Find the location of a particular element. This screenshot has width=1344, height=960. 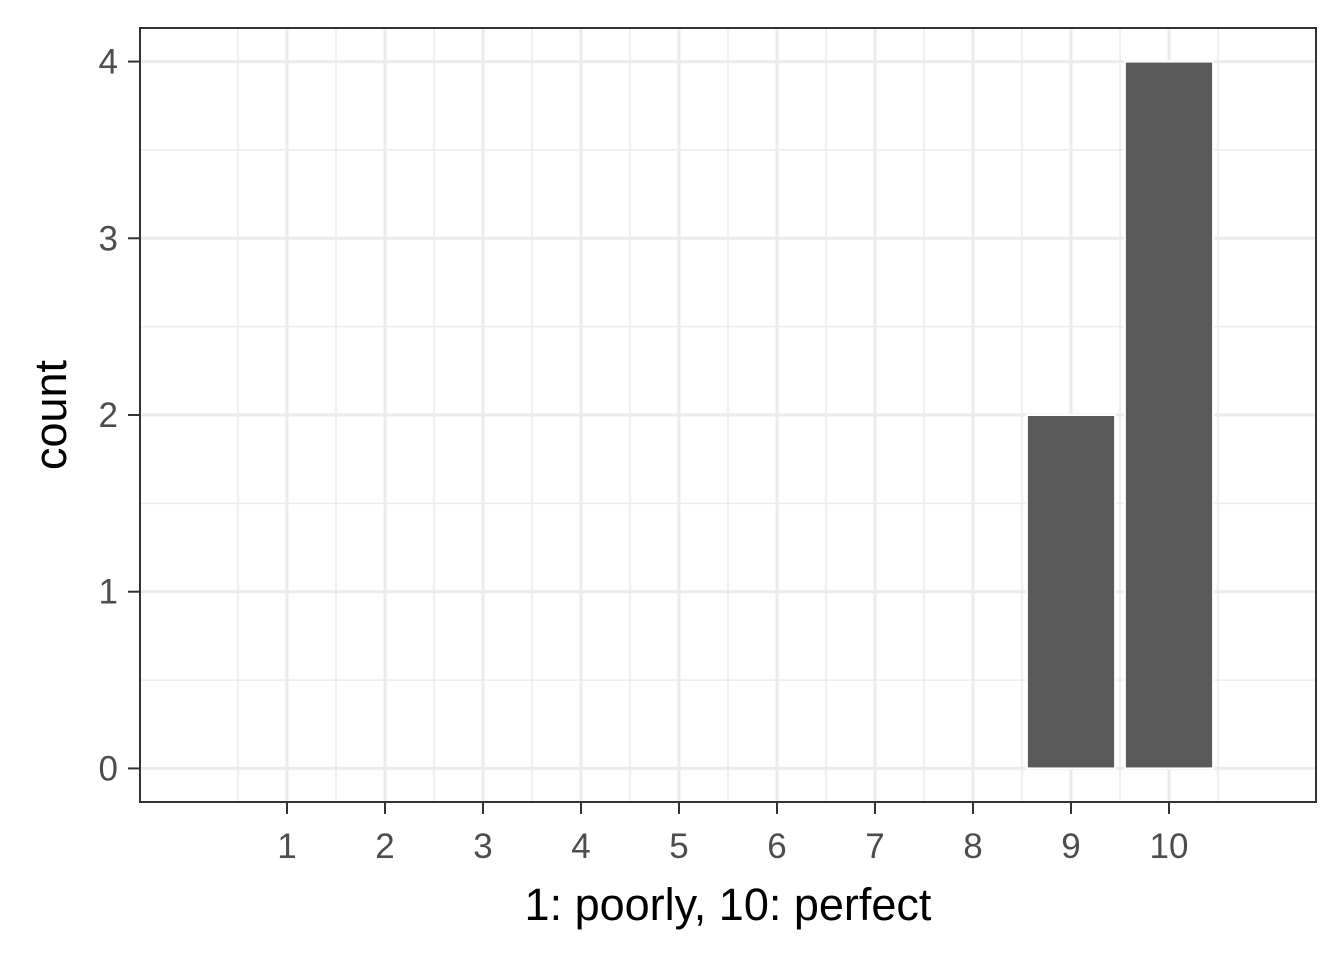

y-axis-title: count is located at coordinates (50, 414).